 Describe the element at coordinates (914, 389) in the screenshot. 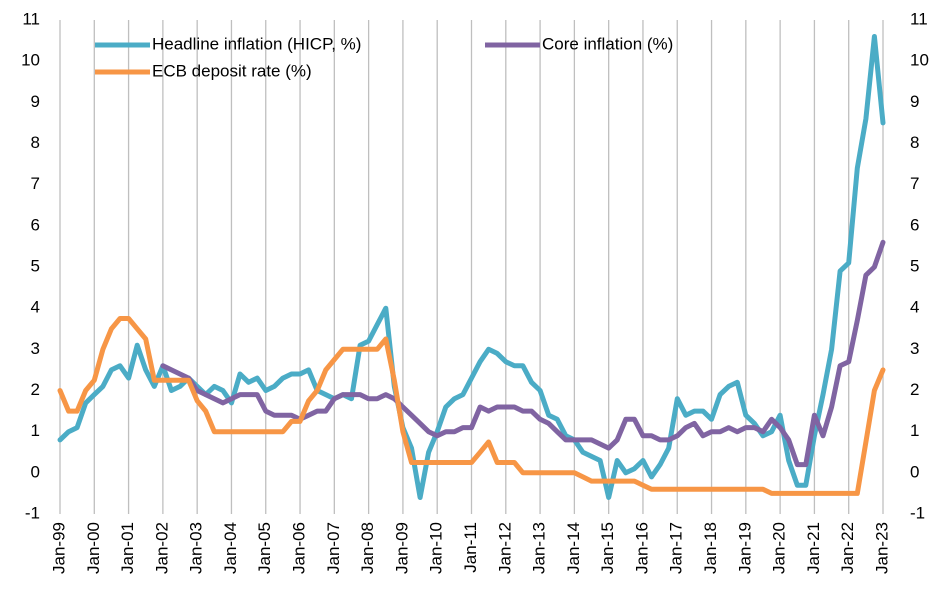

I see `y2-tick-label: 2` at that location.